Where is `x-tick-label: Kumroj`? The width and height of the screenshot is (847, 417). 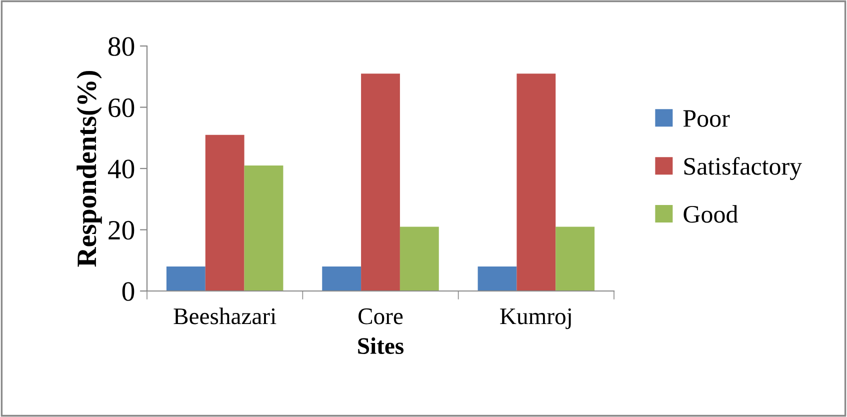 x-tick-label: Kumroj is located at coordinates (535, 319).